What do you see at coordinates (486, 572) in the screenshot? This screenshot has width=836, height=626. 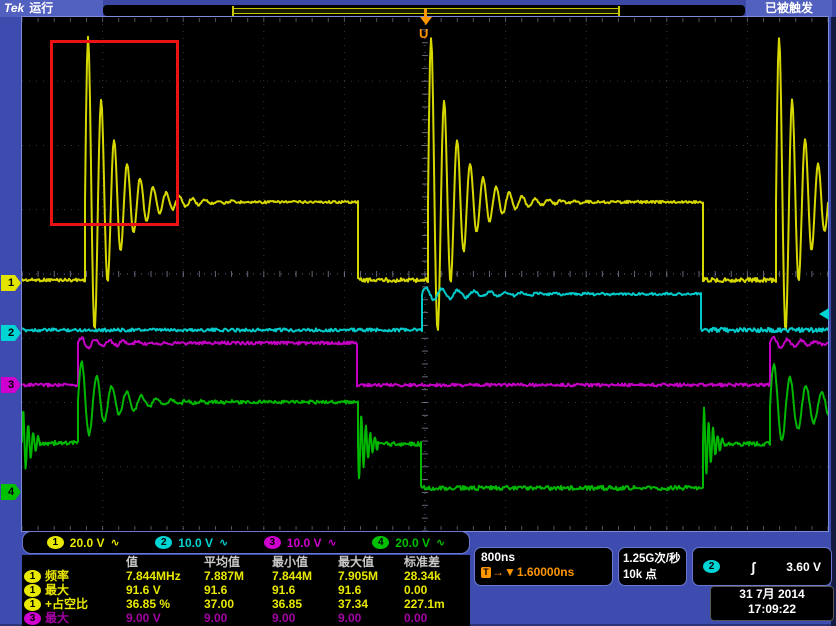 I see `trigger-t-icon: T` at bounding box center [486, 572].